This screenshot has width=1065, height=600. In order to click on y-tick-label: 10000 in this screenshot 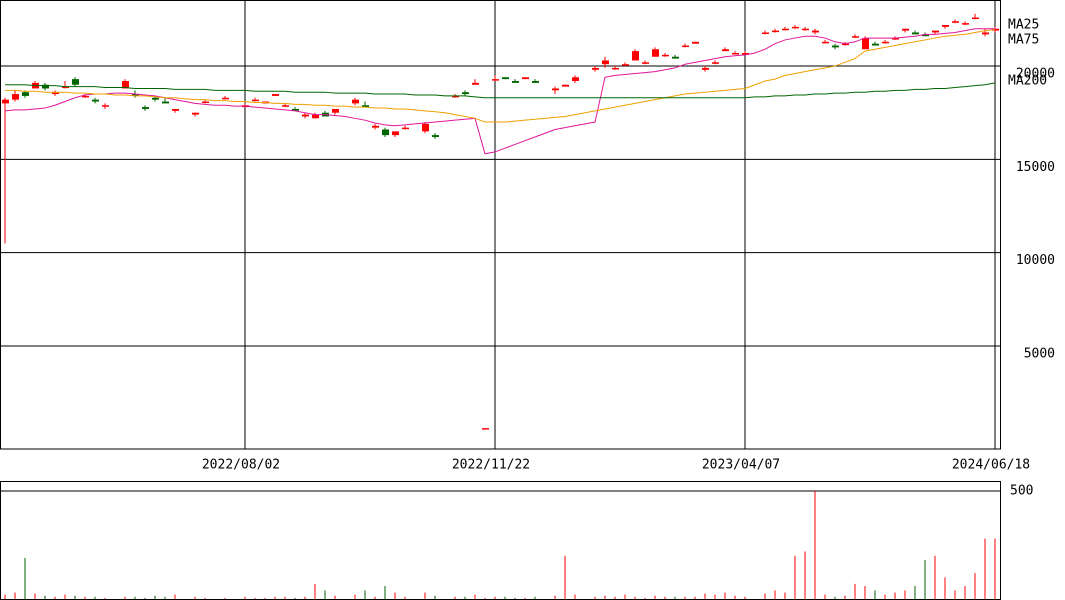, I will do `click(1035, 260)`.